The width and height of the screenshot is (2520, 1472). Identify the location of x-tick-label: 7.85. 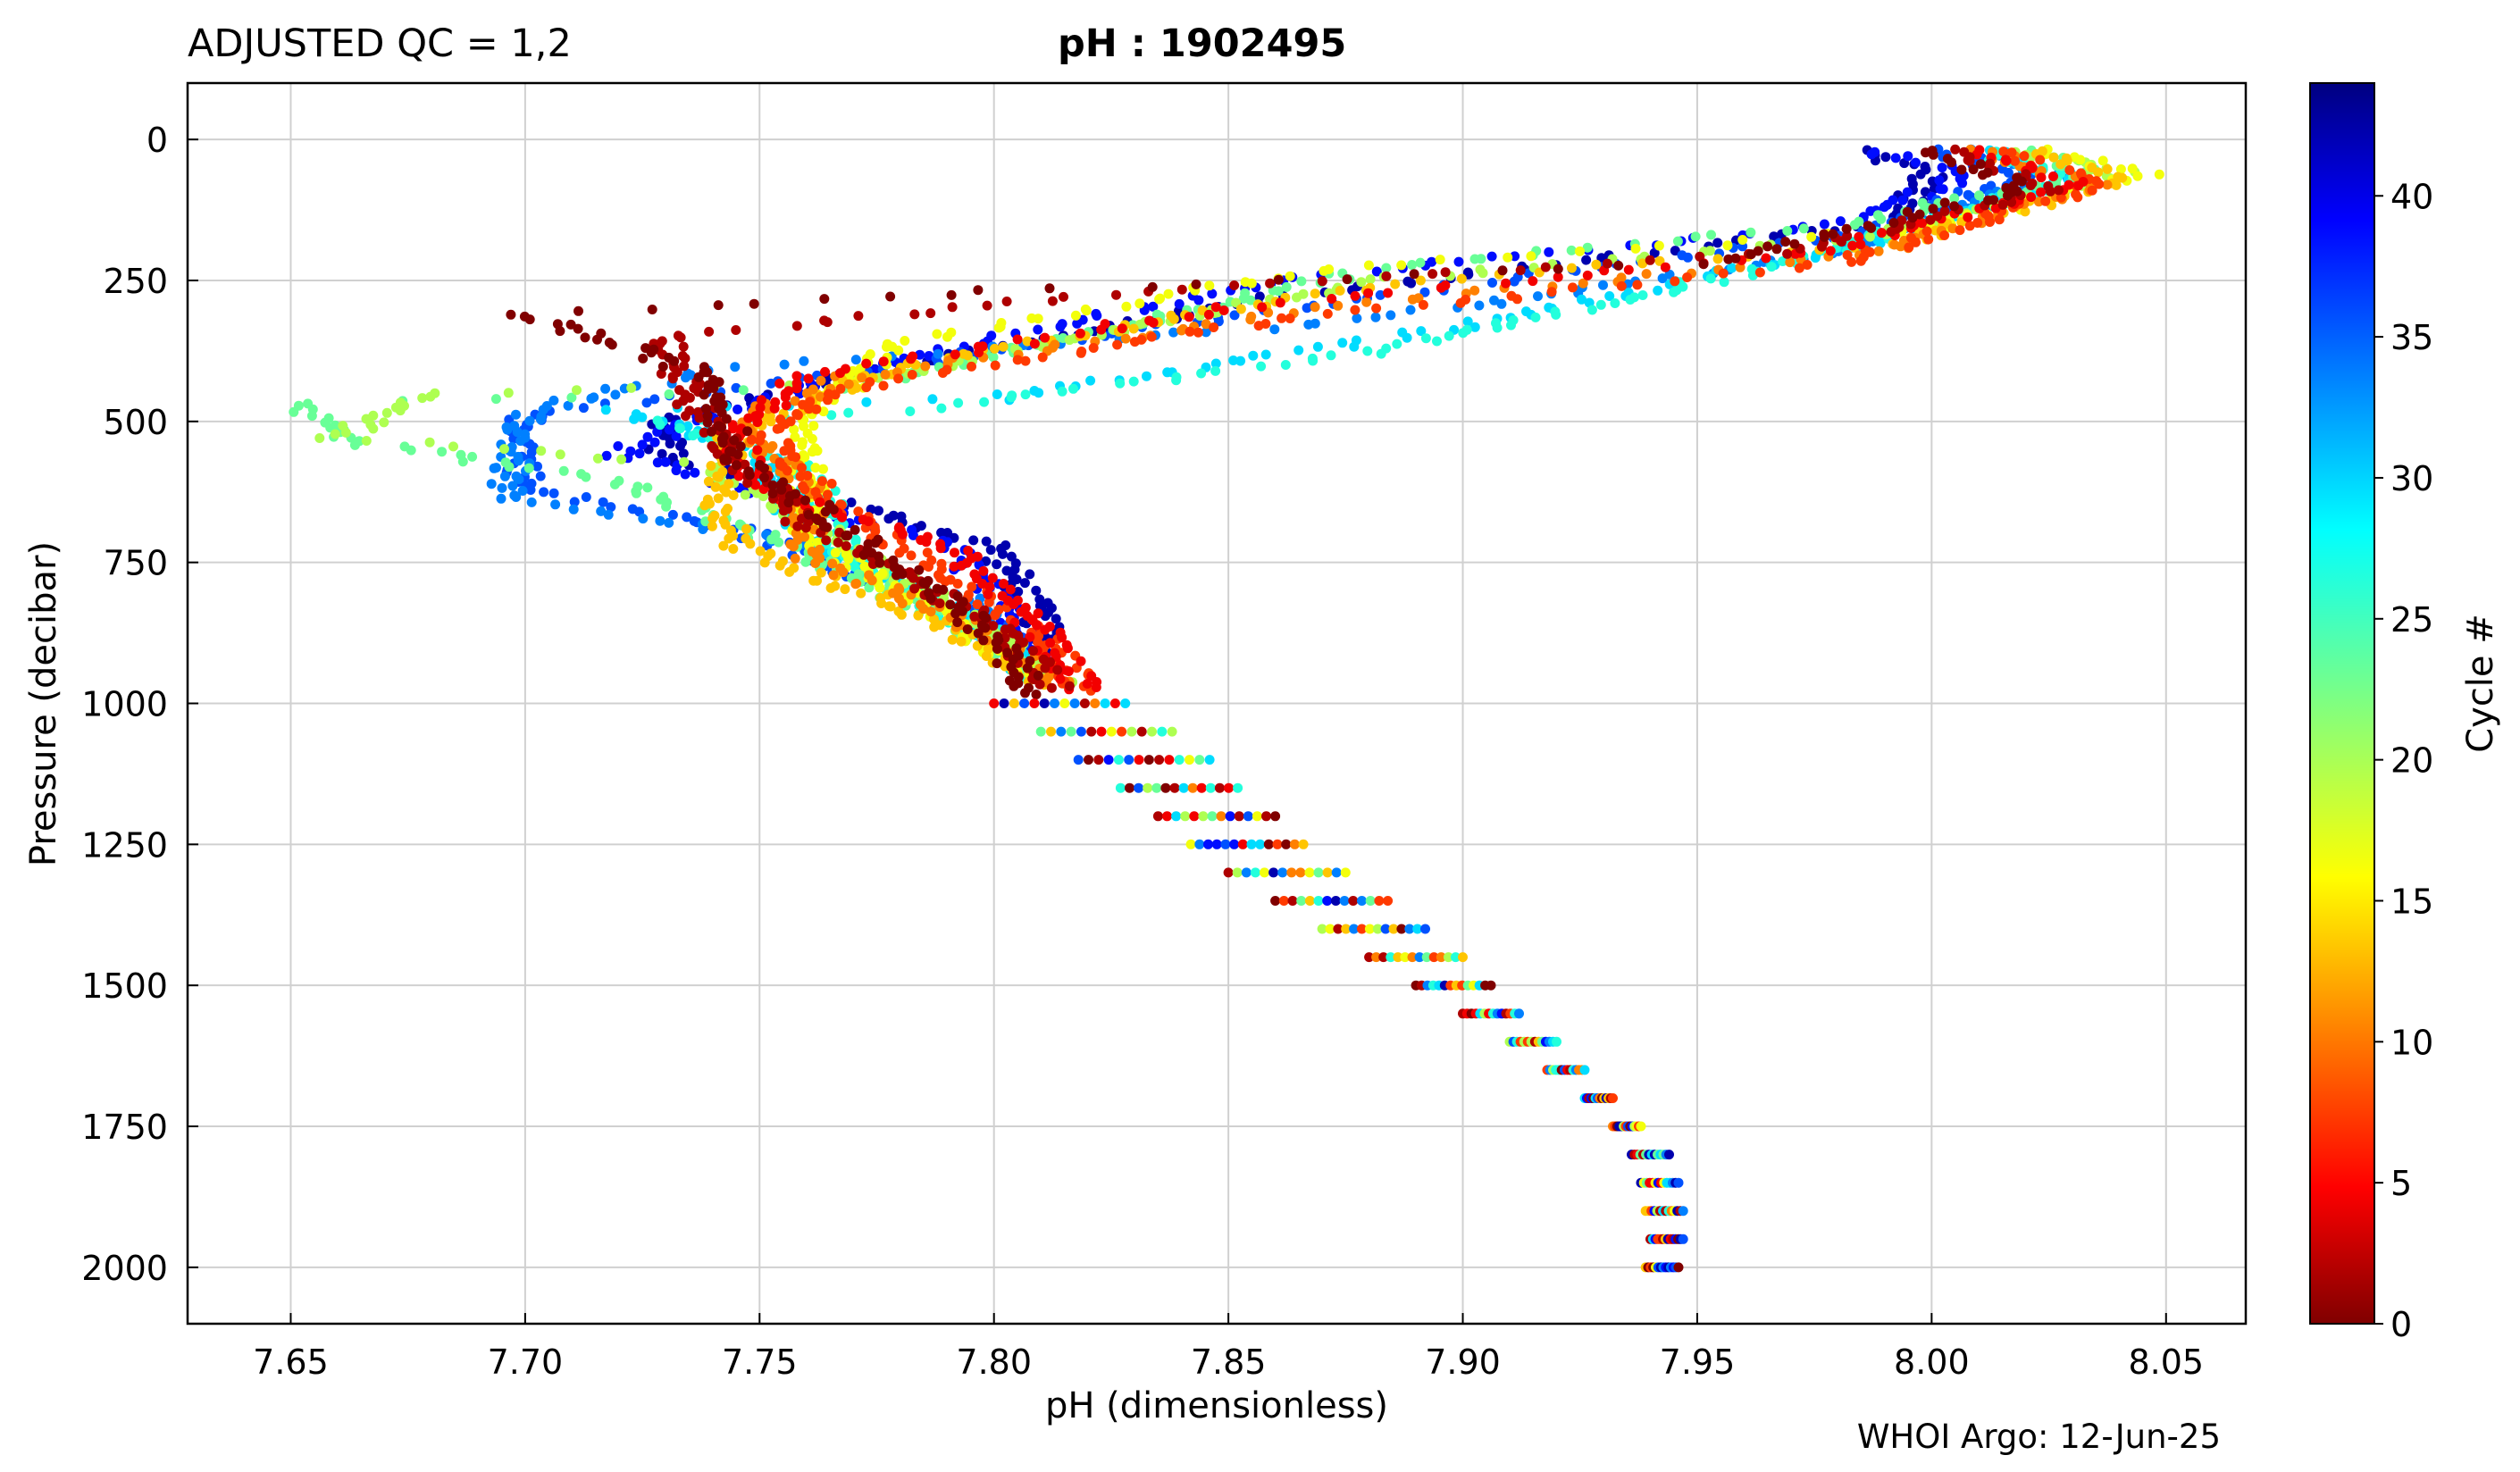
(1229, 1362).